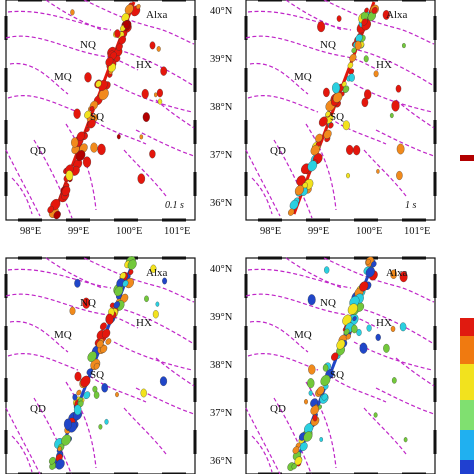  I want to click on site-label-alxa: Alxa, so click(397, 15).